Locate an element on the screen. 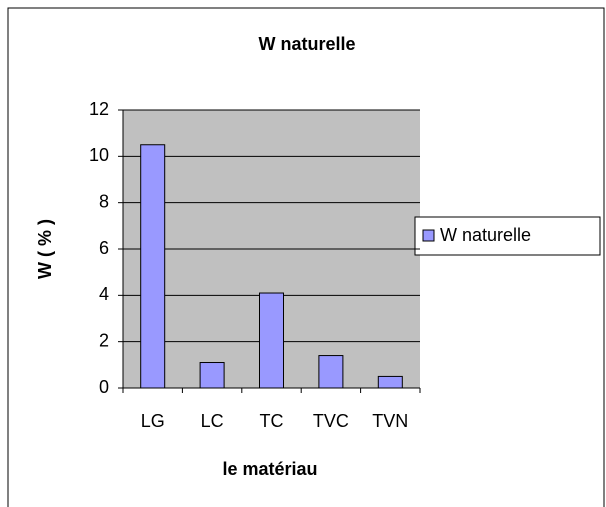  legend-swatch is located at coordinates (428, 235).